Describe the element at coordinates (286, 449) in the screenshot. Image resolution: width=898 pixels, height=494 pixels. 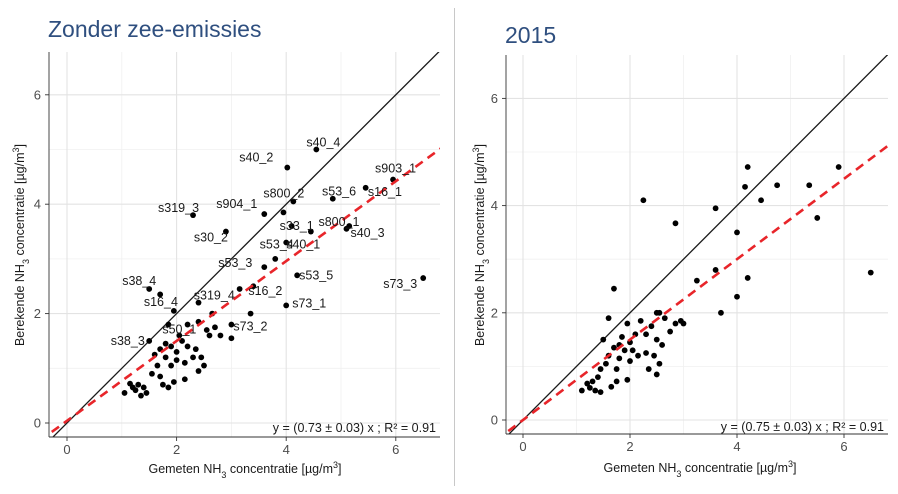
I see `x-tick-label: 4` at that location.